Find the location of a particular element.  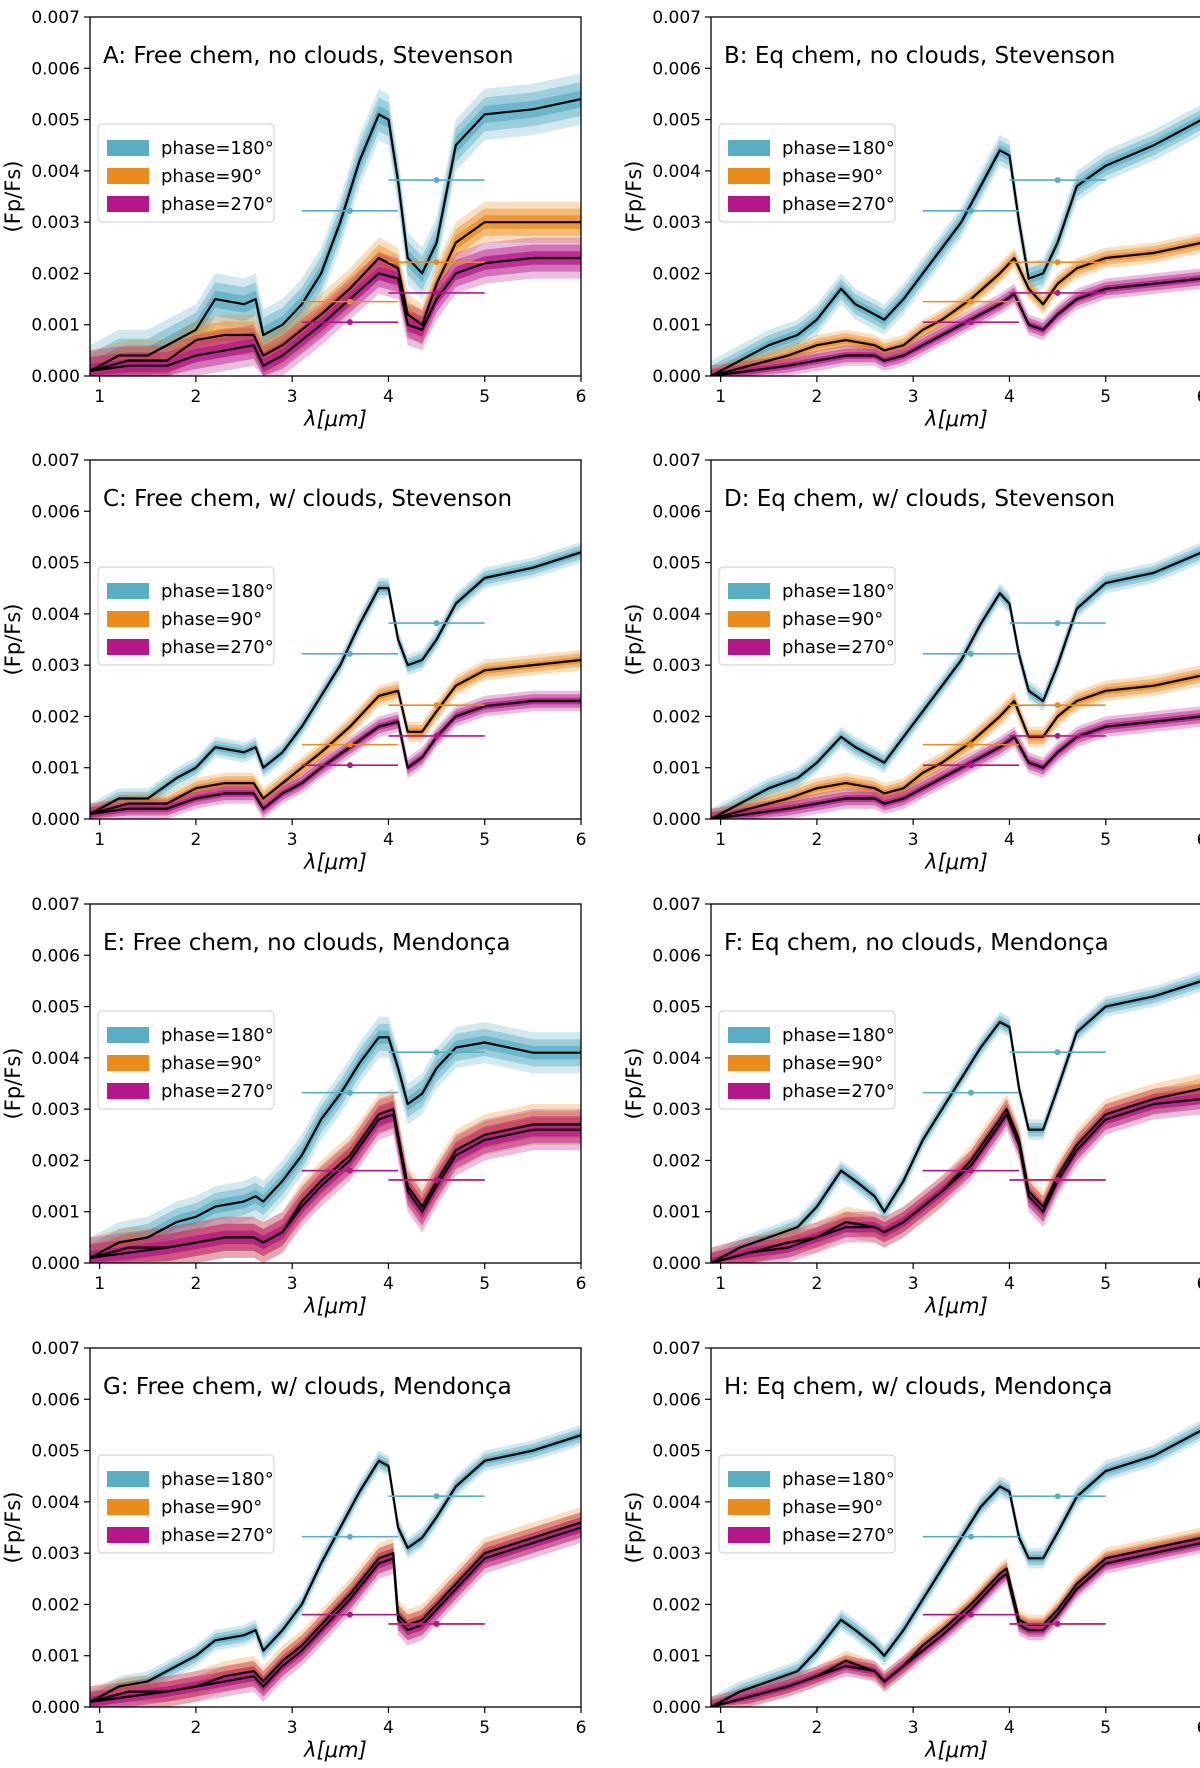

x-tick-label: 4 is located at coordinates (1009, 1284).